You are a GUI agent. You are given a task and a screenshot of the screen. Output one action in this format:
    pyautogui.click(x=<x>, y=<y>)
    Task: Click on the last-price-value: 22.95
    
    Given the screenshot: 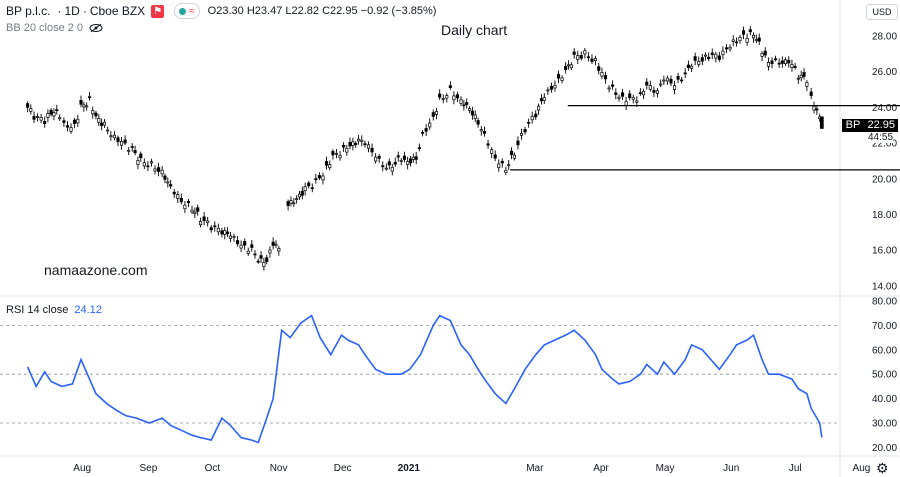 What is the action you would take?
    pyautogui.click(x=881, y=125)
    